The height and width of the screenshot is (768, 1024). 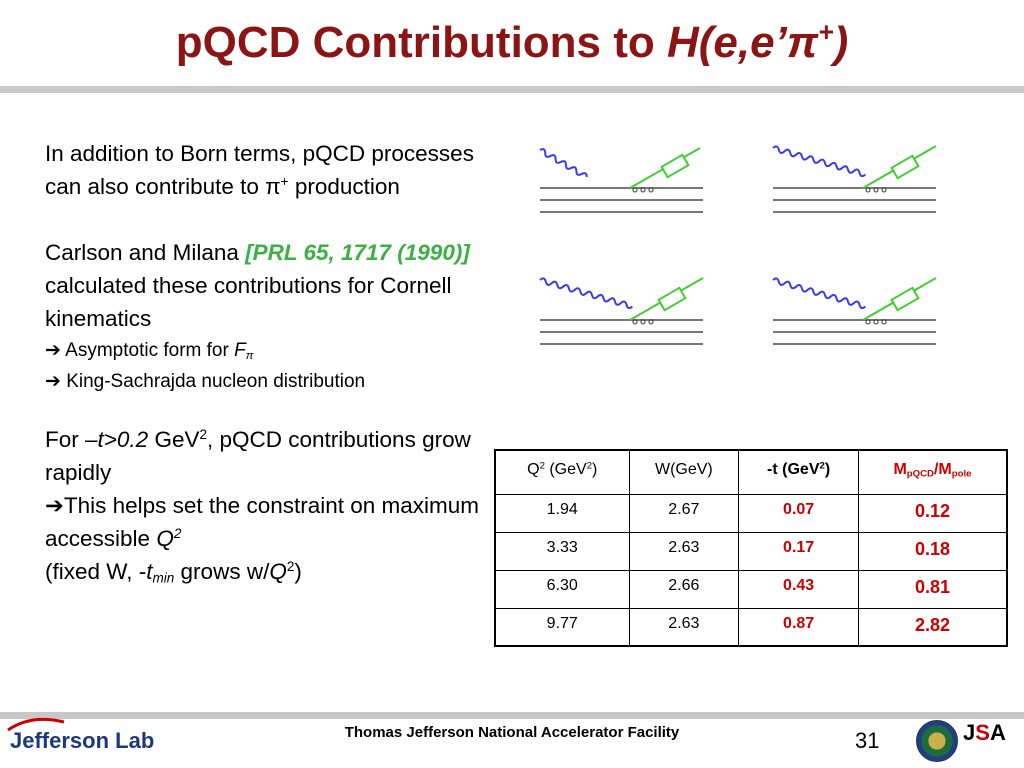 What do you see at coordinates (562, 472) in the screenshot?
I see `header-q2: Q2 (GeV2)` at bounding box center [562, 472].